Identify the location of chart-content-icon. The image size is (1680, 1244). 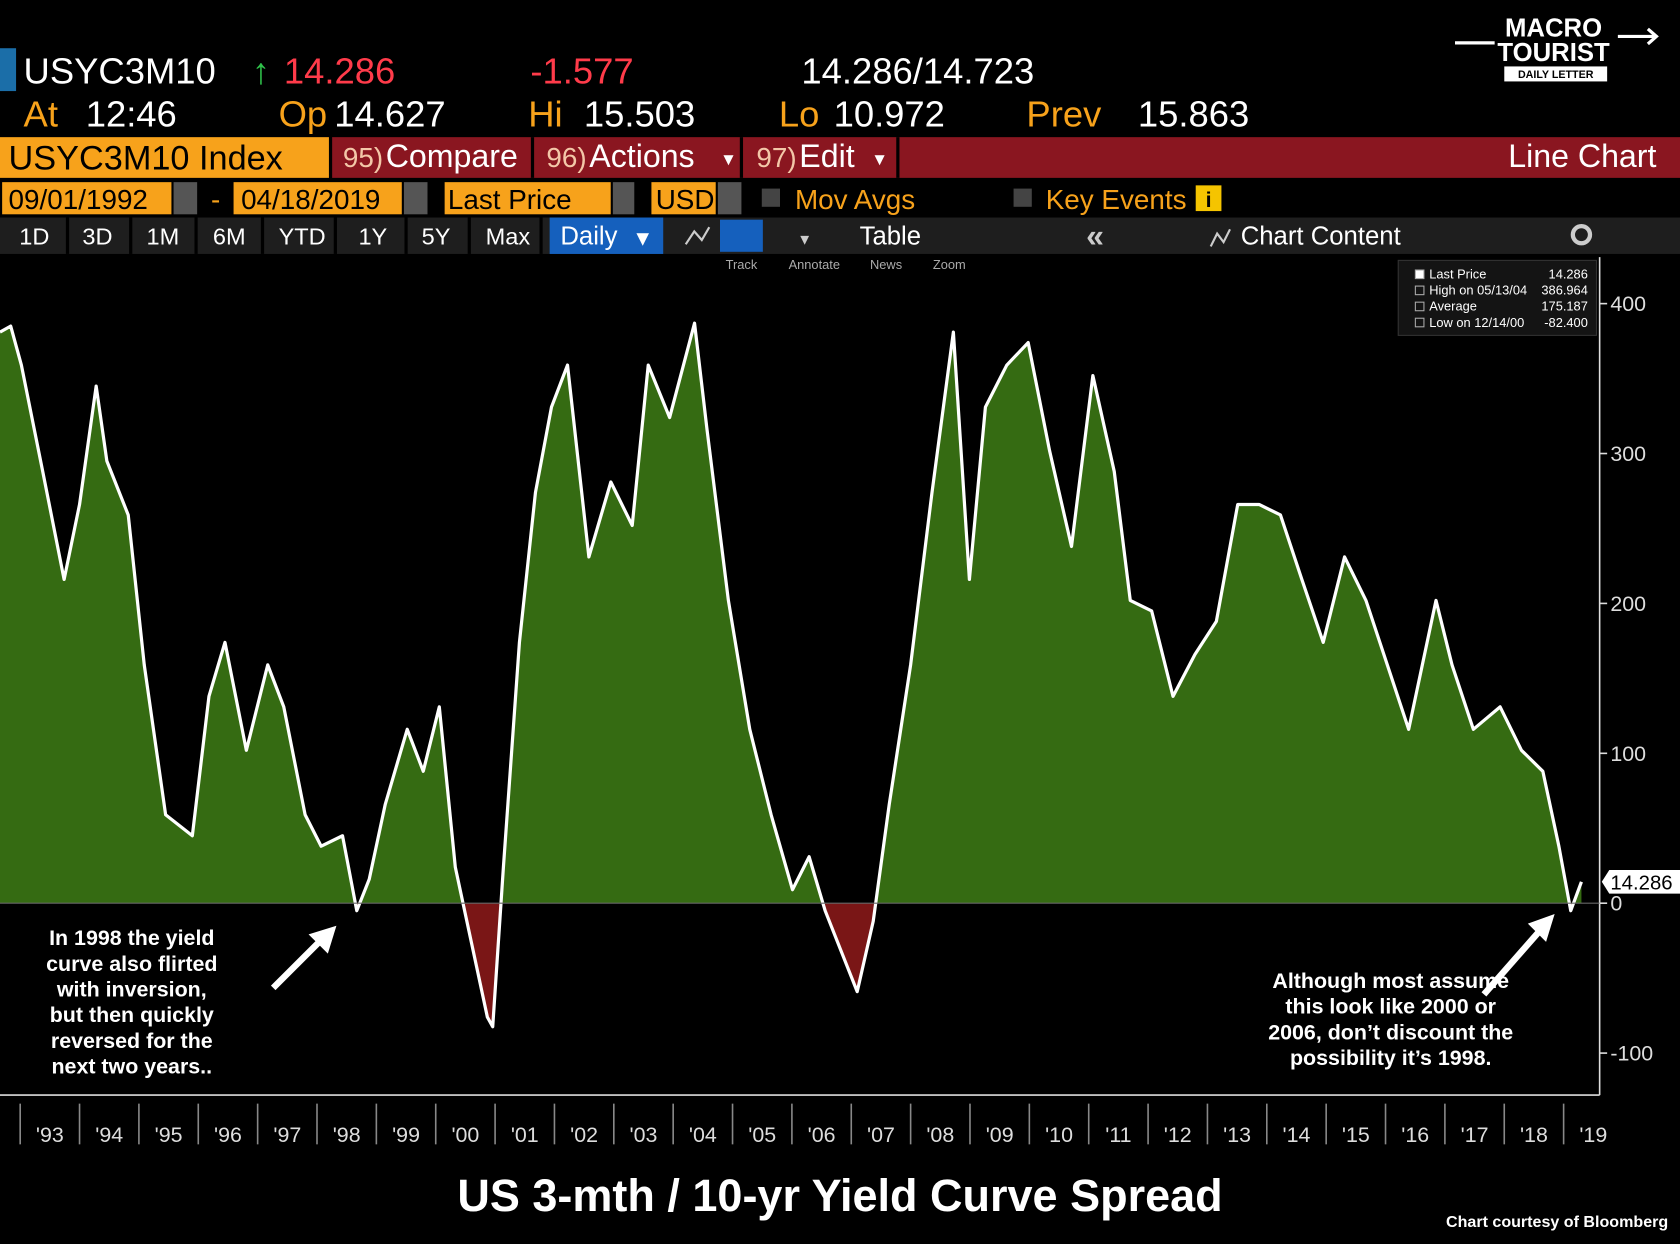
(1220, 237).